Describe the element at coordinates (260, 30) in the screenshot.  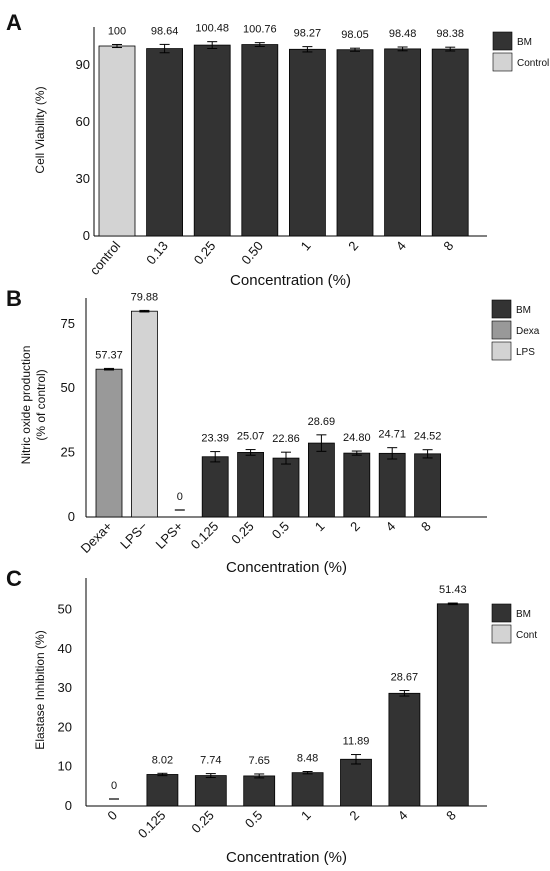
I see `data-label: 100.76` at that location.